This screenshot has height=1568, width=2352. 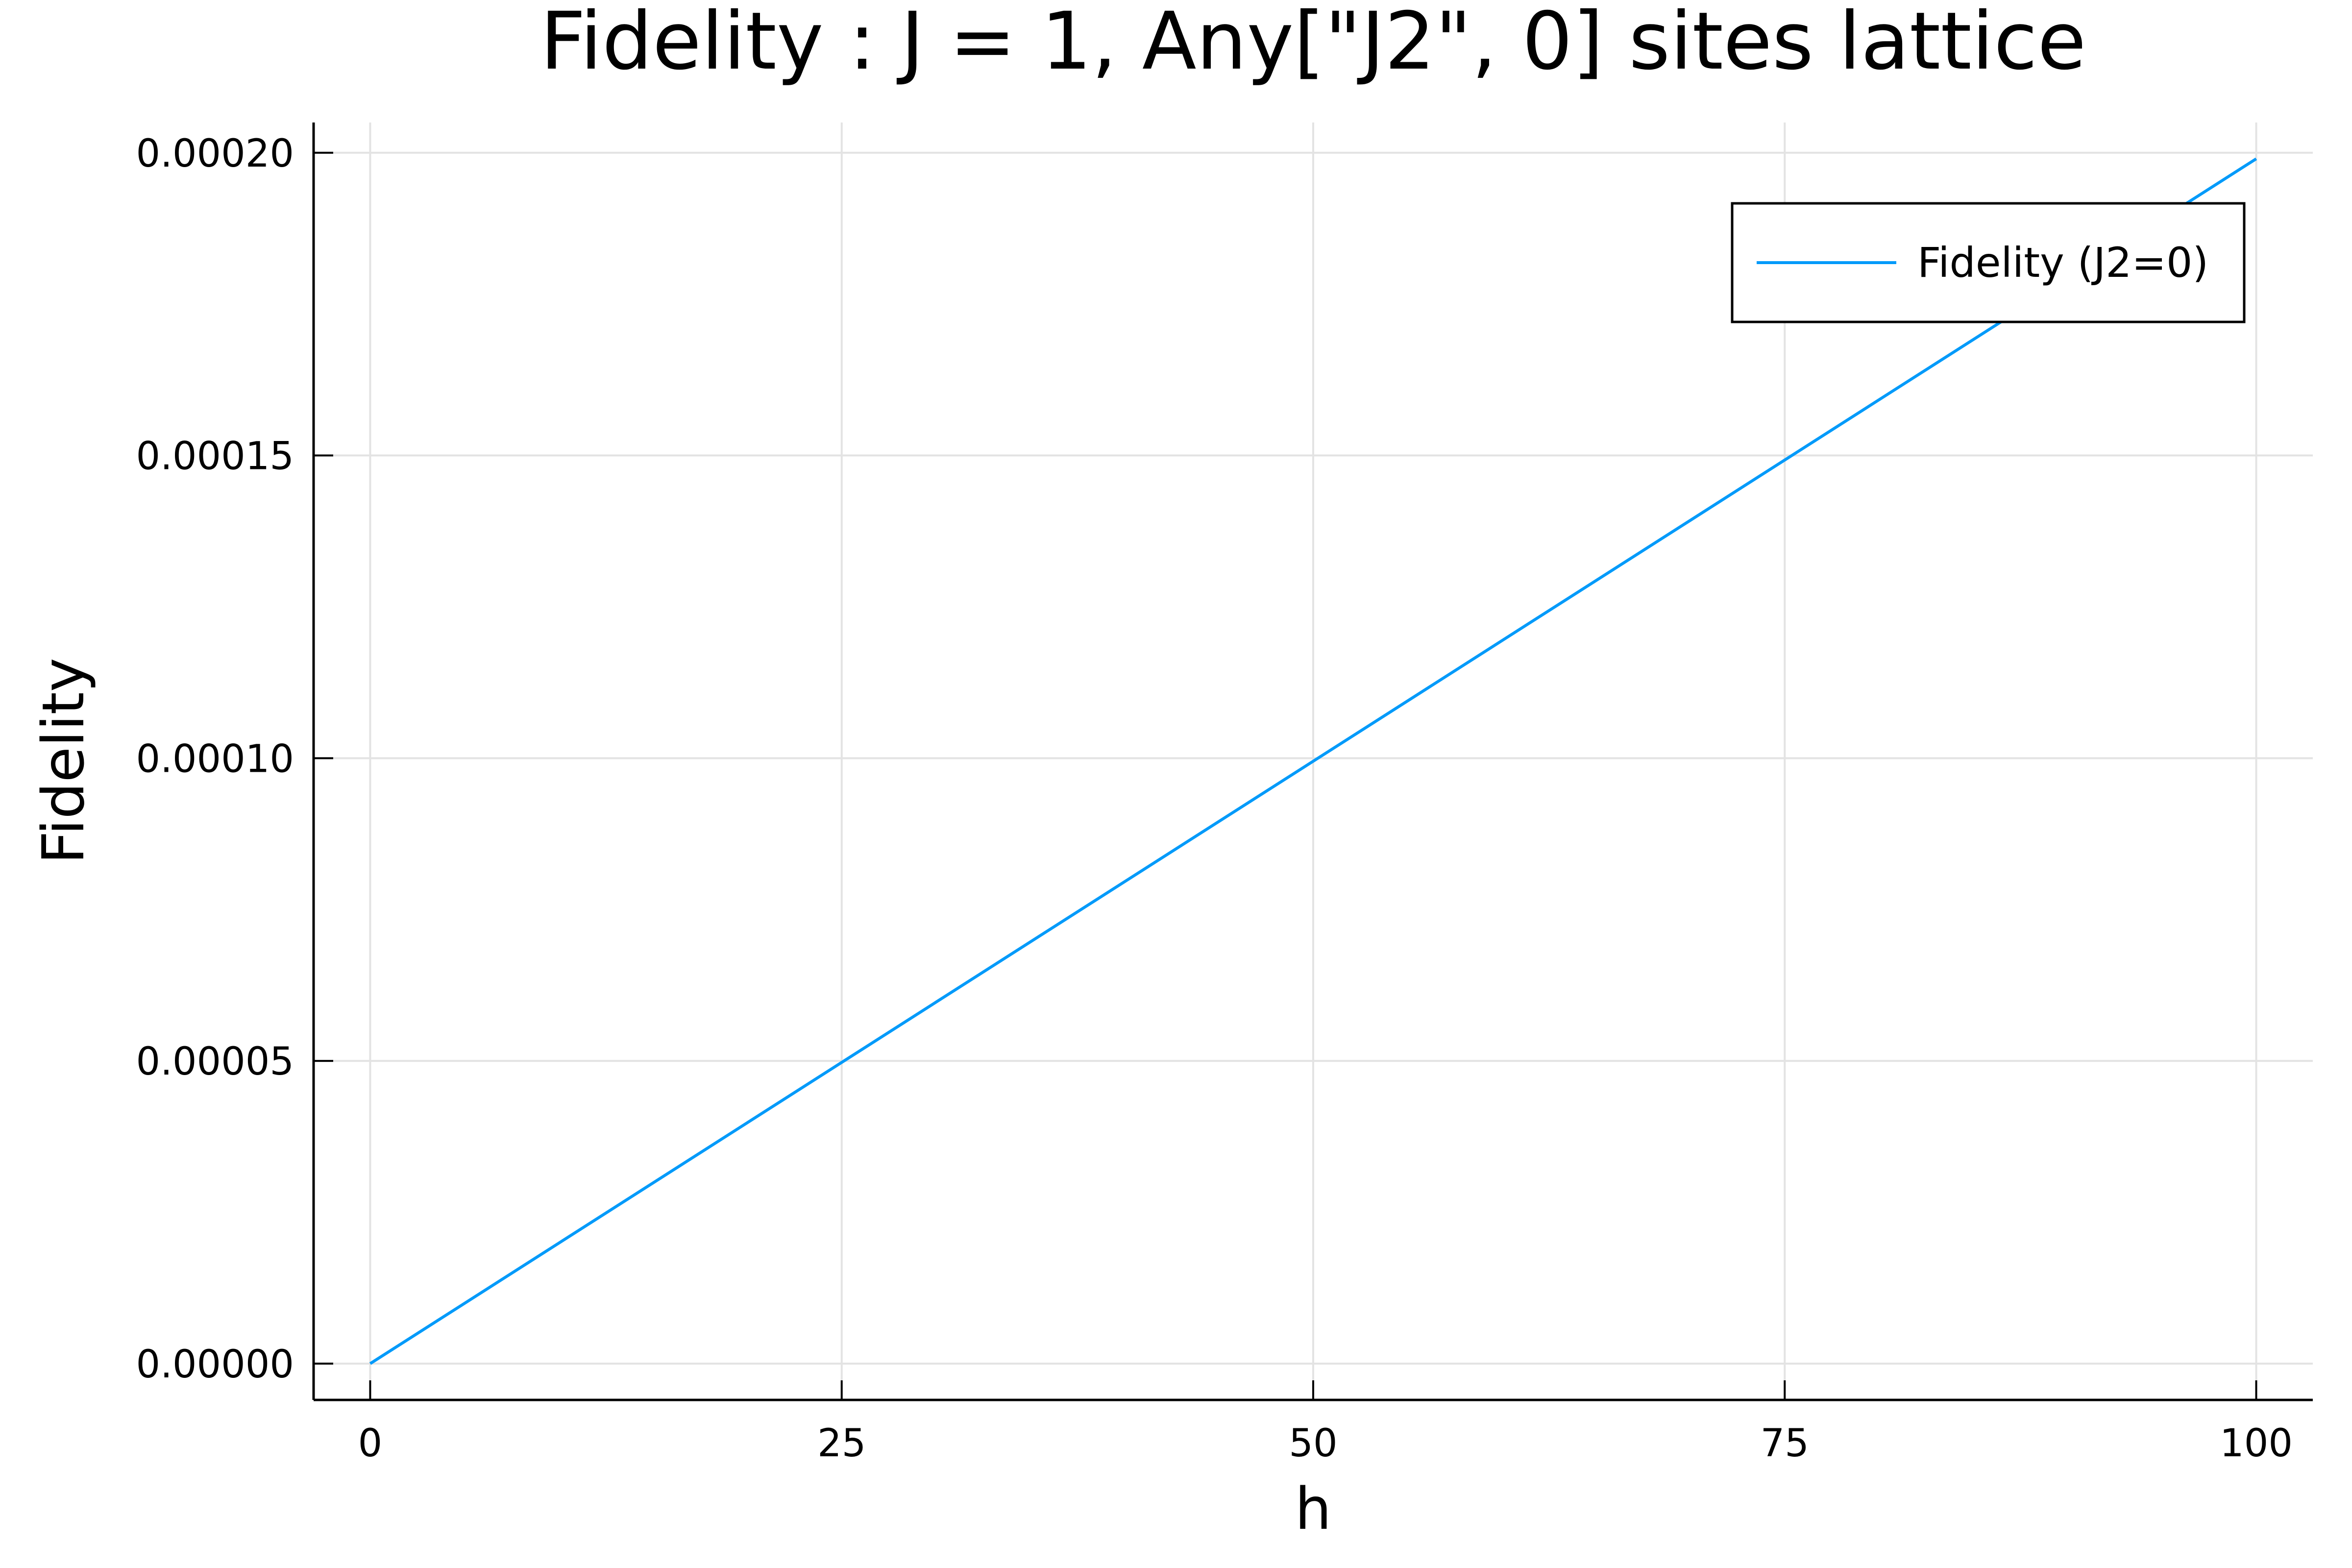 I want to click on y-tick-label: 0.00000, so click(x=215, y=1365).